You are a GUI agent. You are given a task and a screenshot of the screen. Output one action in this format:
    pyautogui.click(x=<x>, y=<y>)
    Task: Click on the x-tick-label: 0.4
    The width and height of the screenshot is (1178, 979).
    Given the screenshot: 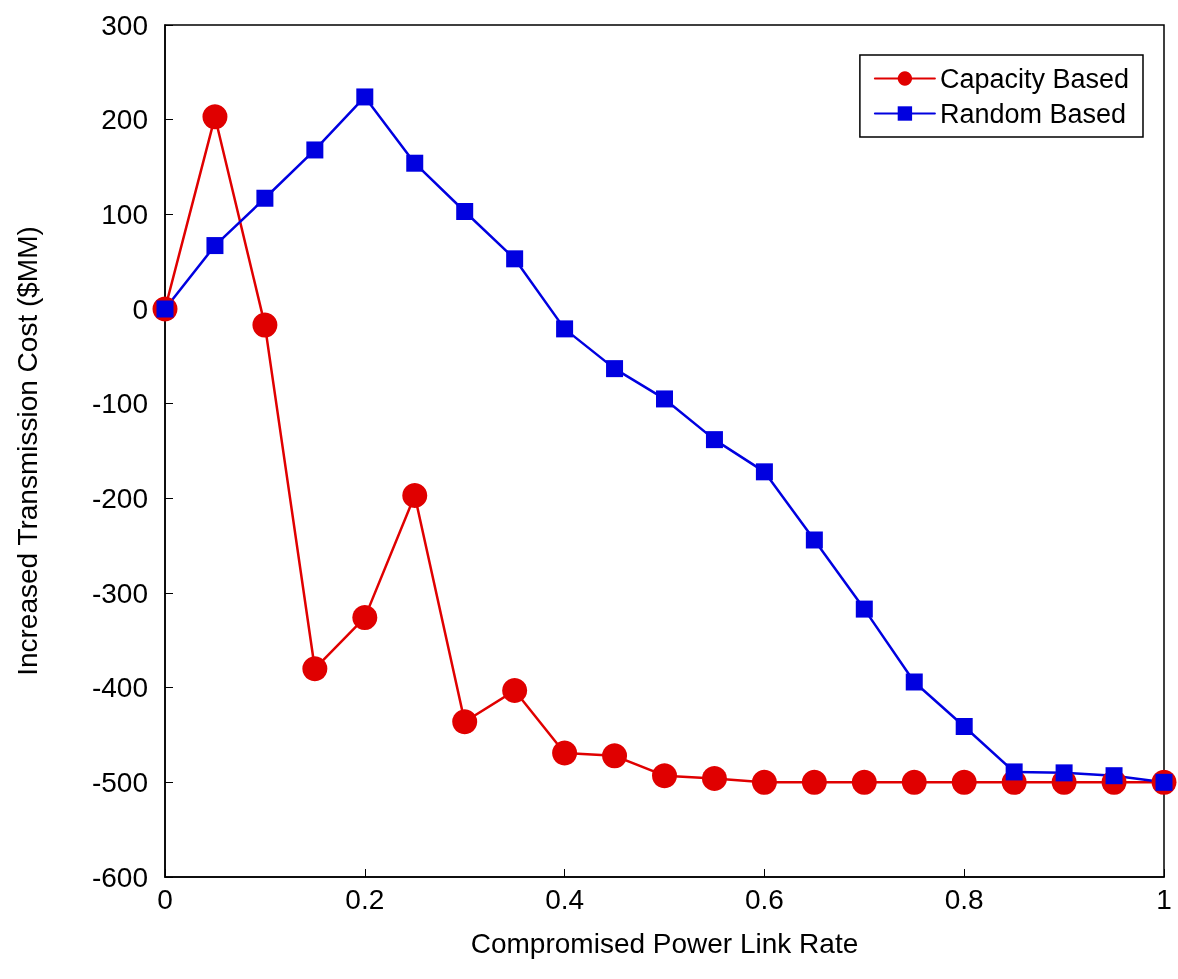 What is the action you would take?
    pyautogui.click(x=565, y=899)
    